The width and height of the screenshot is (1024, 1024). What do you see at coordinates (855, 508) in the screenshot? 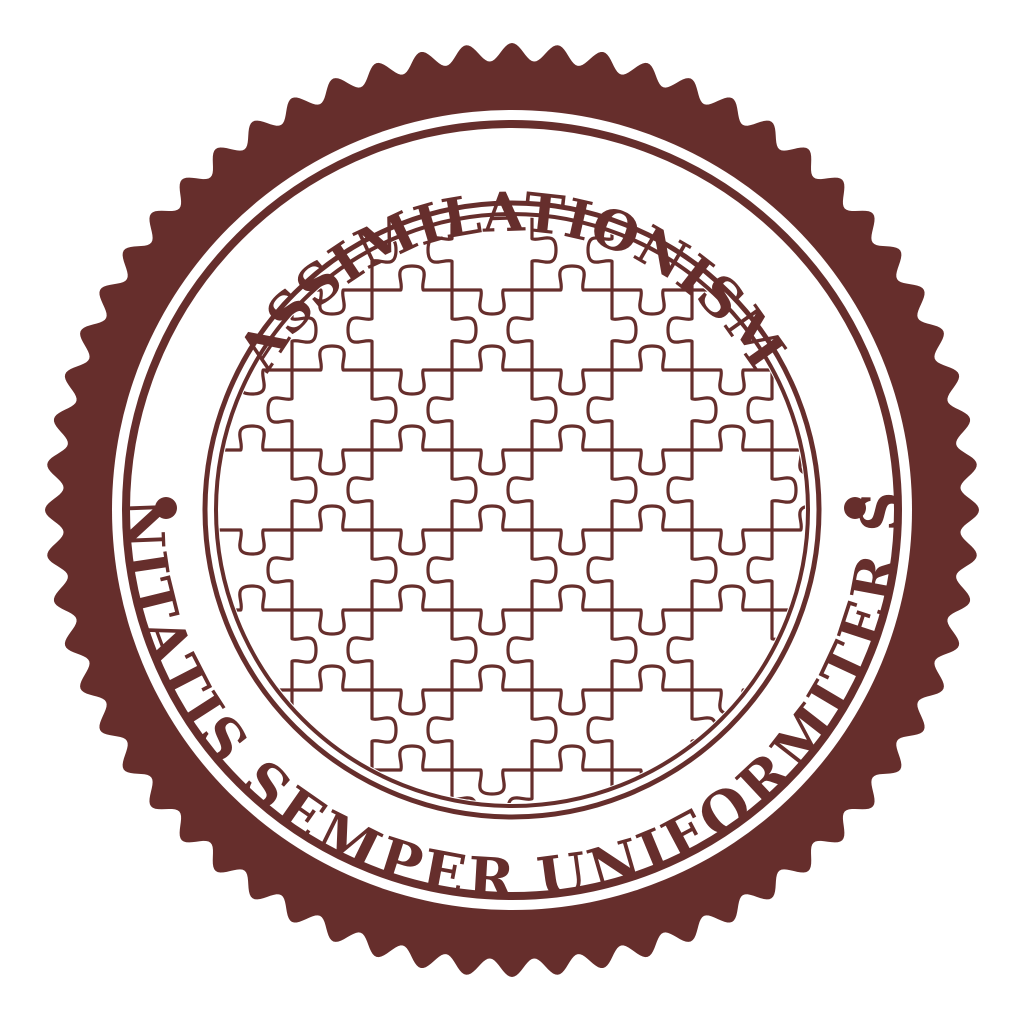
I see `right-dot` at bounding box center [855, 508].